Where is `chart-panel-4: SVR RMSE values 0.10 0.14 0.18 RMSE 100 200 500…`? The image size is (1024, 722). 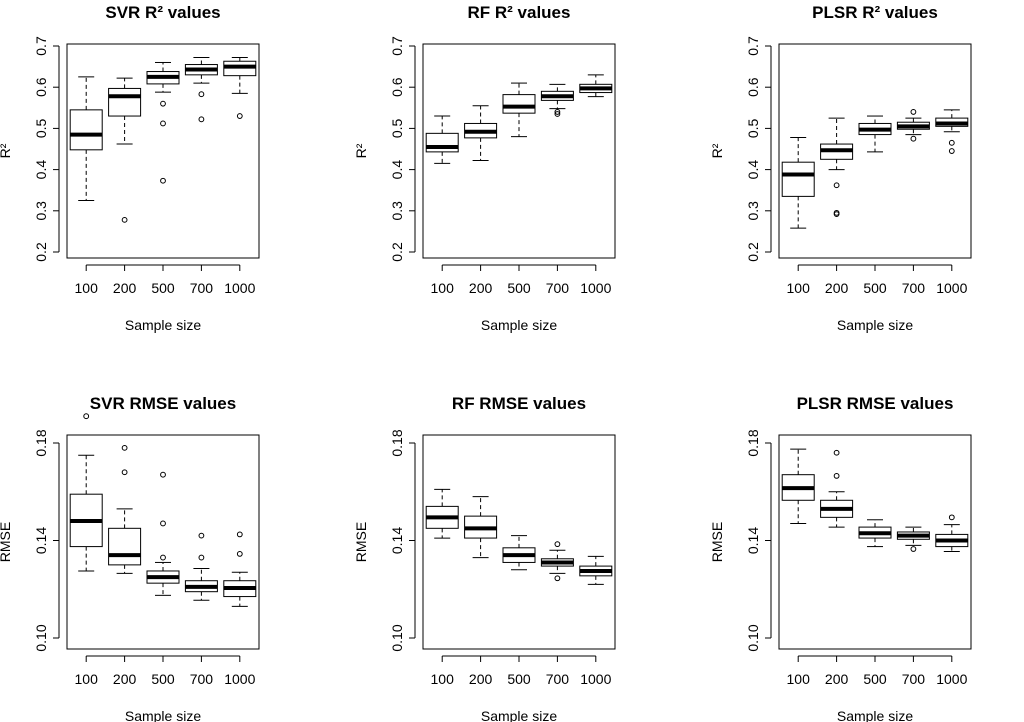 chart-panel-4: SVR RMSE values 0.10 0.14 0.18 RMSE 100 200 500… is located at coordinates (130, 558).